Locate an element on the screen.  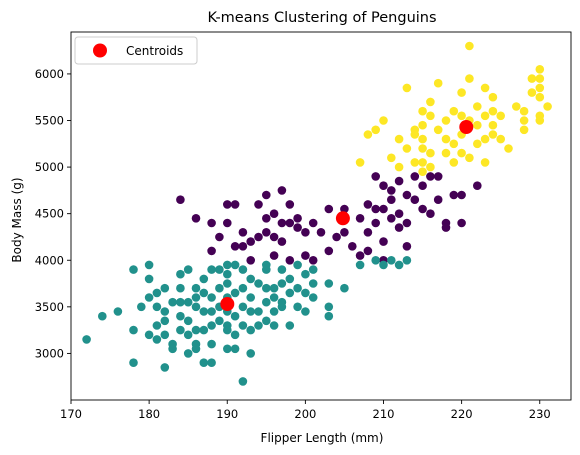
y-tick-label: 5000 is located at coordinates (49, 167).